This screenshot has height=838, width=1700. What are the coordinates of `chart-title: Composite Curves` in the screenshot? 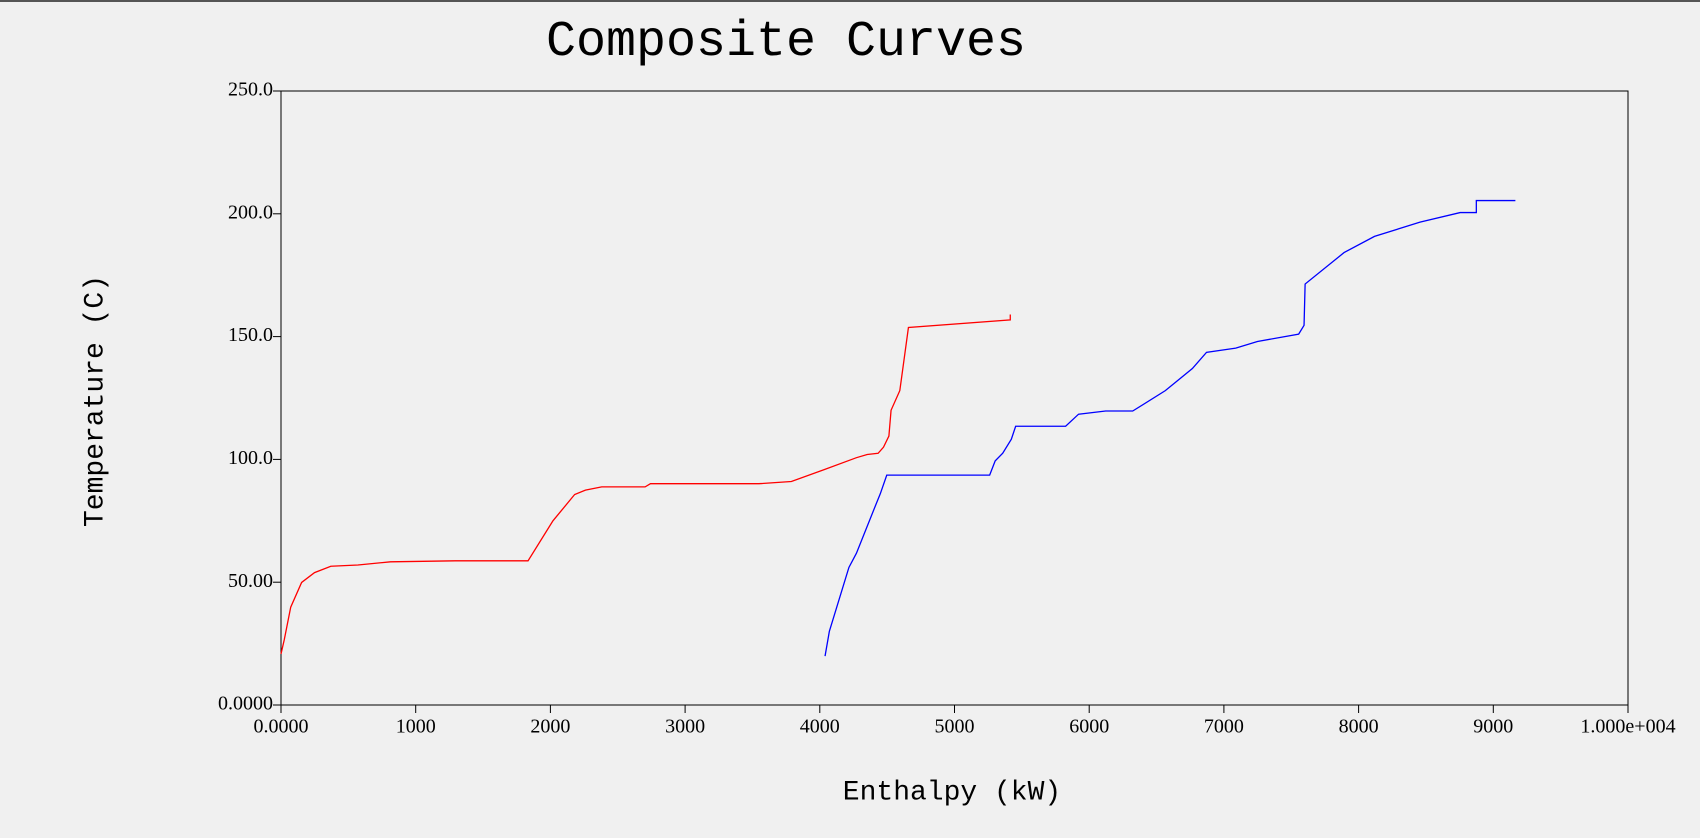 It's located at (786, 42).